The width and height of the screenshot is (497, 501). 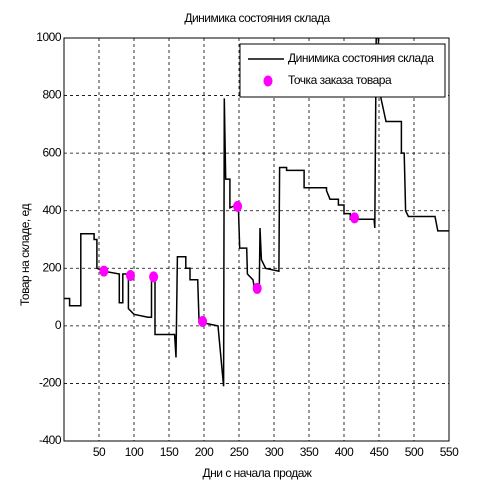 I want to click on x-tick-label: 500, so click(x=414, y=452).